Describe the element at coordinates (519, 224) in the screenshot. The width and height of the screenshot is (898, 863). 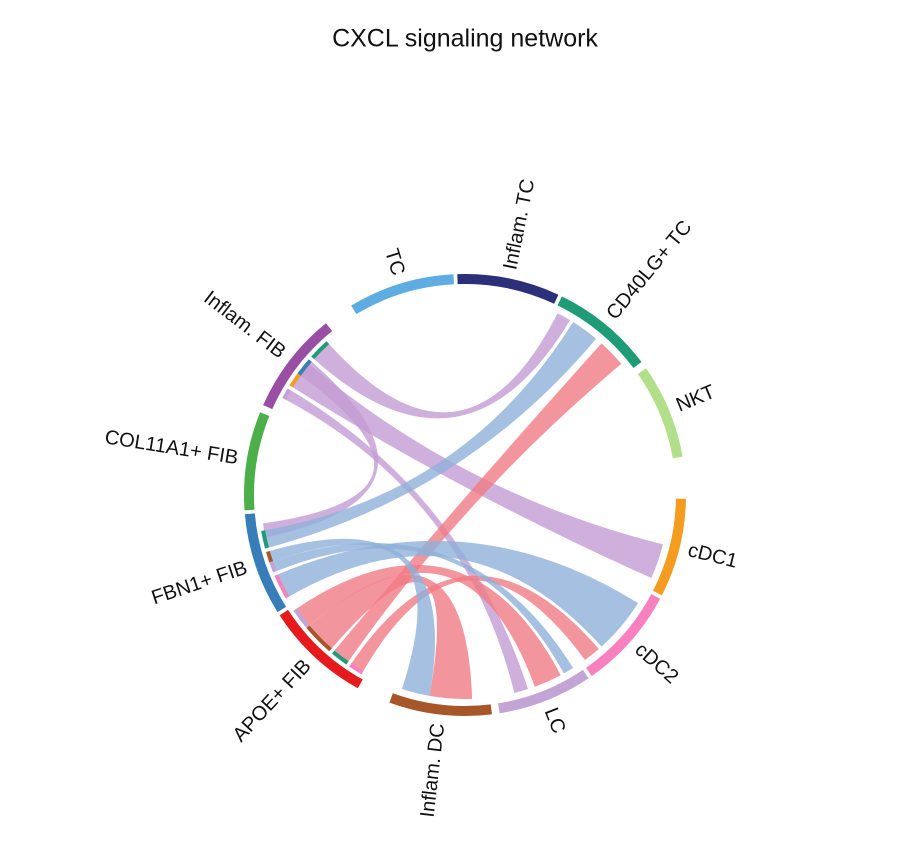
I see `node-label: Inflam. TC` at that location.